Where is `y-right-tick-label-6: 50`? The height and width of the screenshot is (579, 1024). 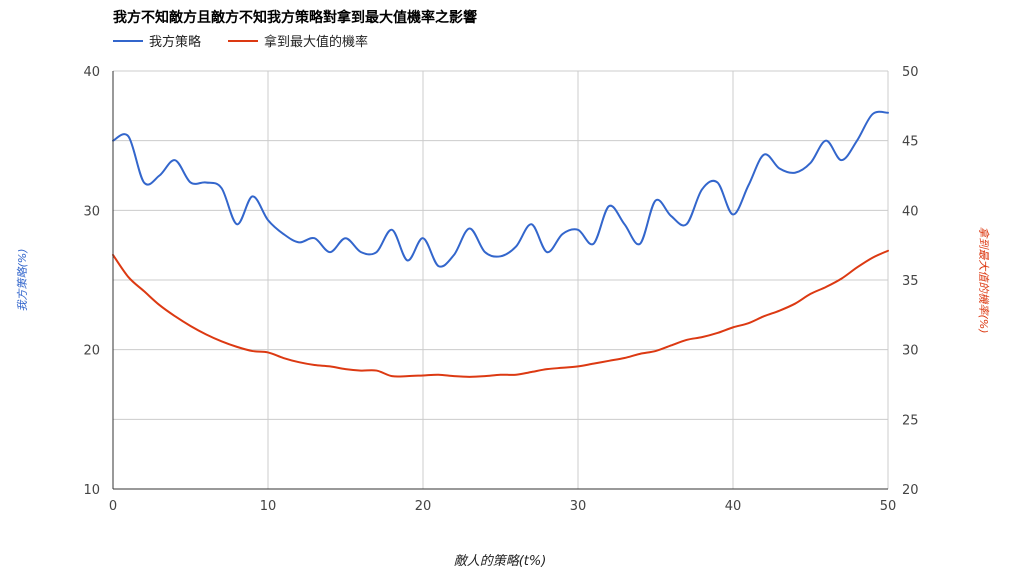
y-right-tick-label-6: 50 is located at coordinates (910, 72).